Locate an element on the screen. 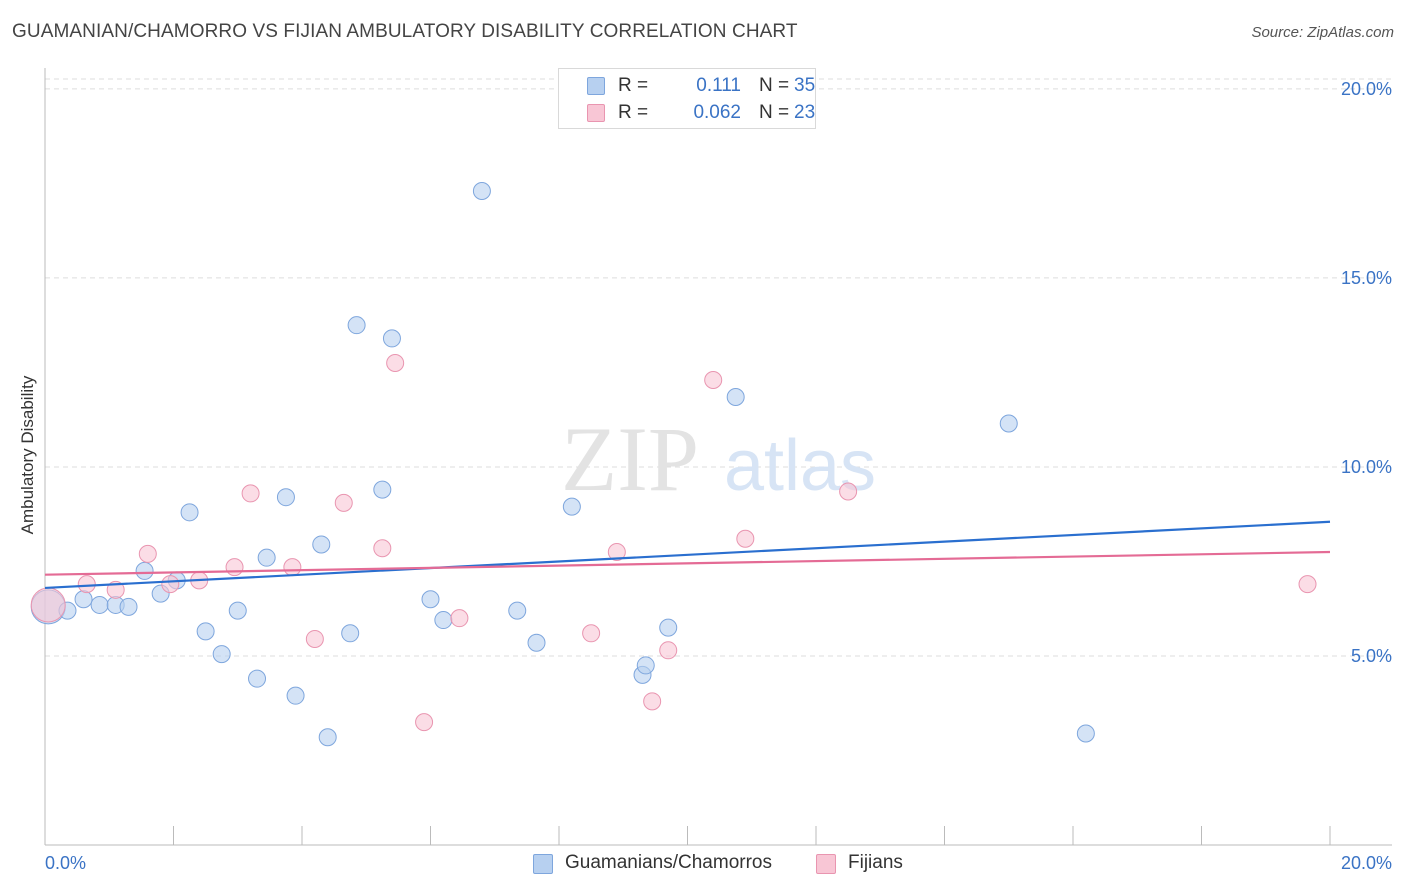 The image size is (1406, 892). n-value: 35 is located at coordinates (805, 85).